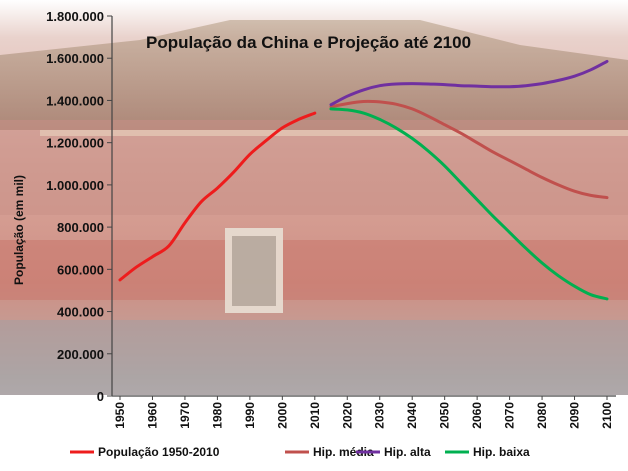 The width and height of the screenshot is (628, 471). What do you see at coordinates (380, 415) in the screenshot?
I see `x-tick-label: 2030` at bounding box center [380, 415].